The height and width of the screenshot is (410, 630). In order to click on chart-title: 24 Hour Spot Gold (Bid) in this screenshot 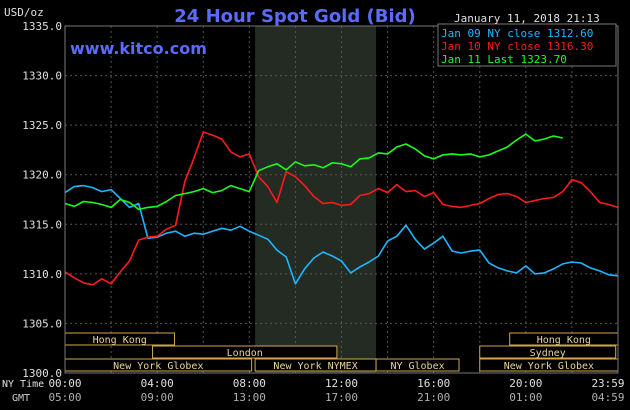, I will do `click(294, 16)`.